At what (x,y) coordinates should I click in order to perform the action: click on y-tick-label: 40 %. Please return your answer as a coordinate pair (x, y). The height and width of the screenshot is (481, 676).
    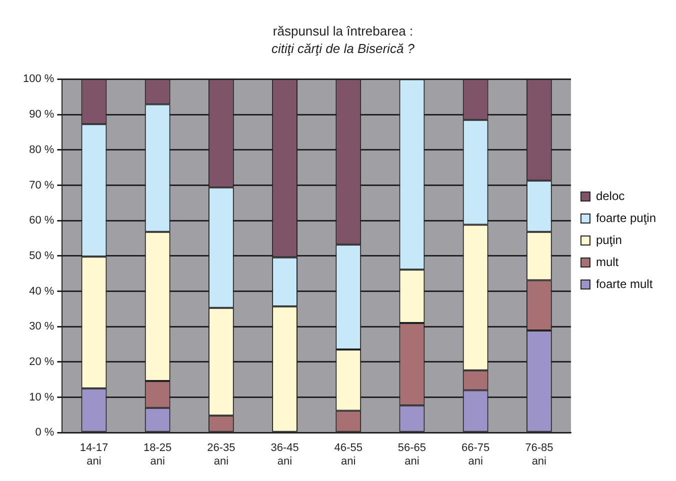
    Looking at the image, I should click on (41, 291).